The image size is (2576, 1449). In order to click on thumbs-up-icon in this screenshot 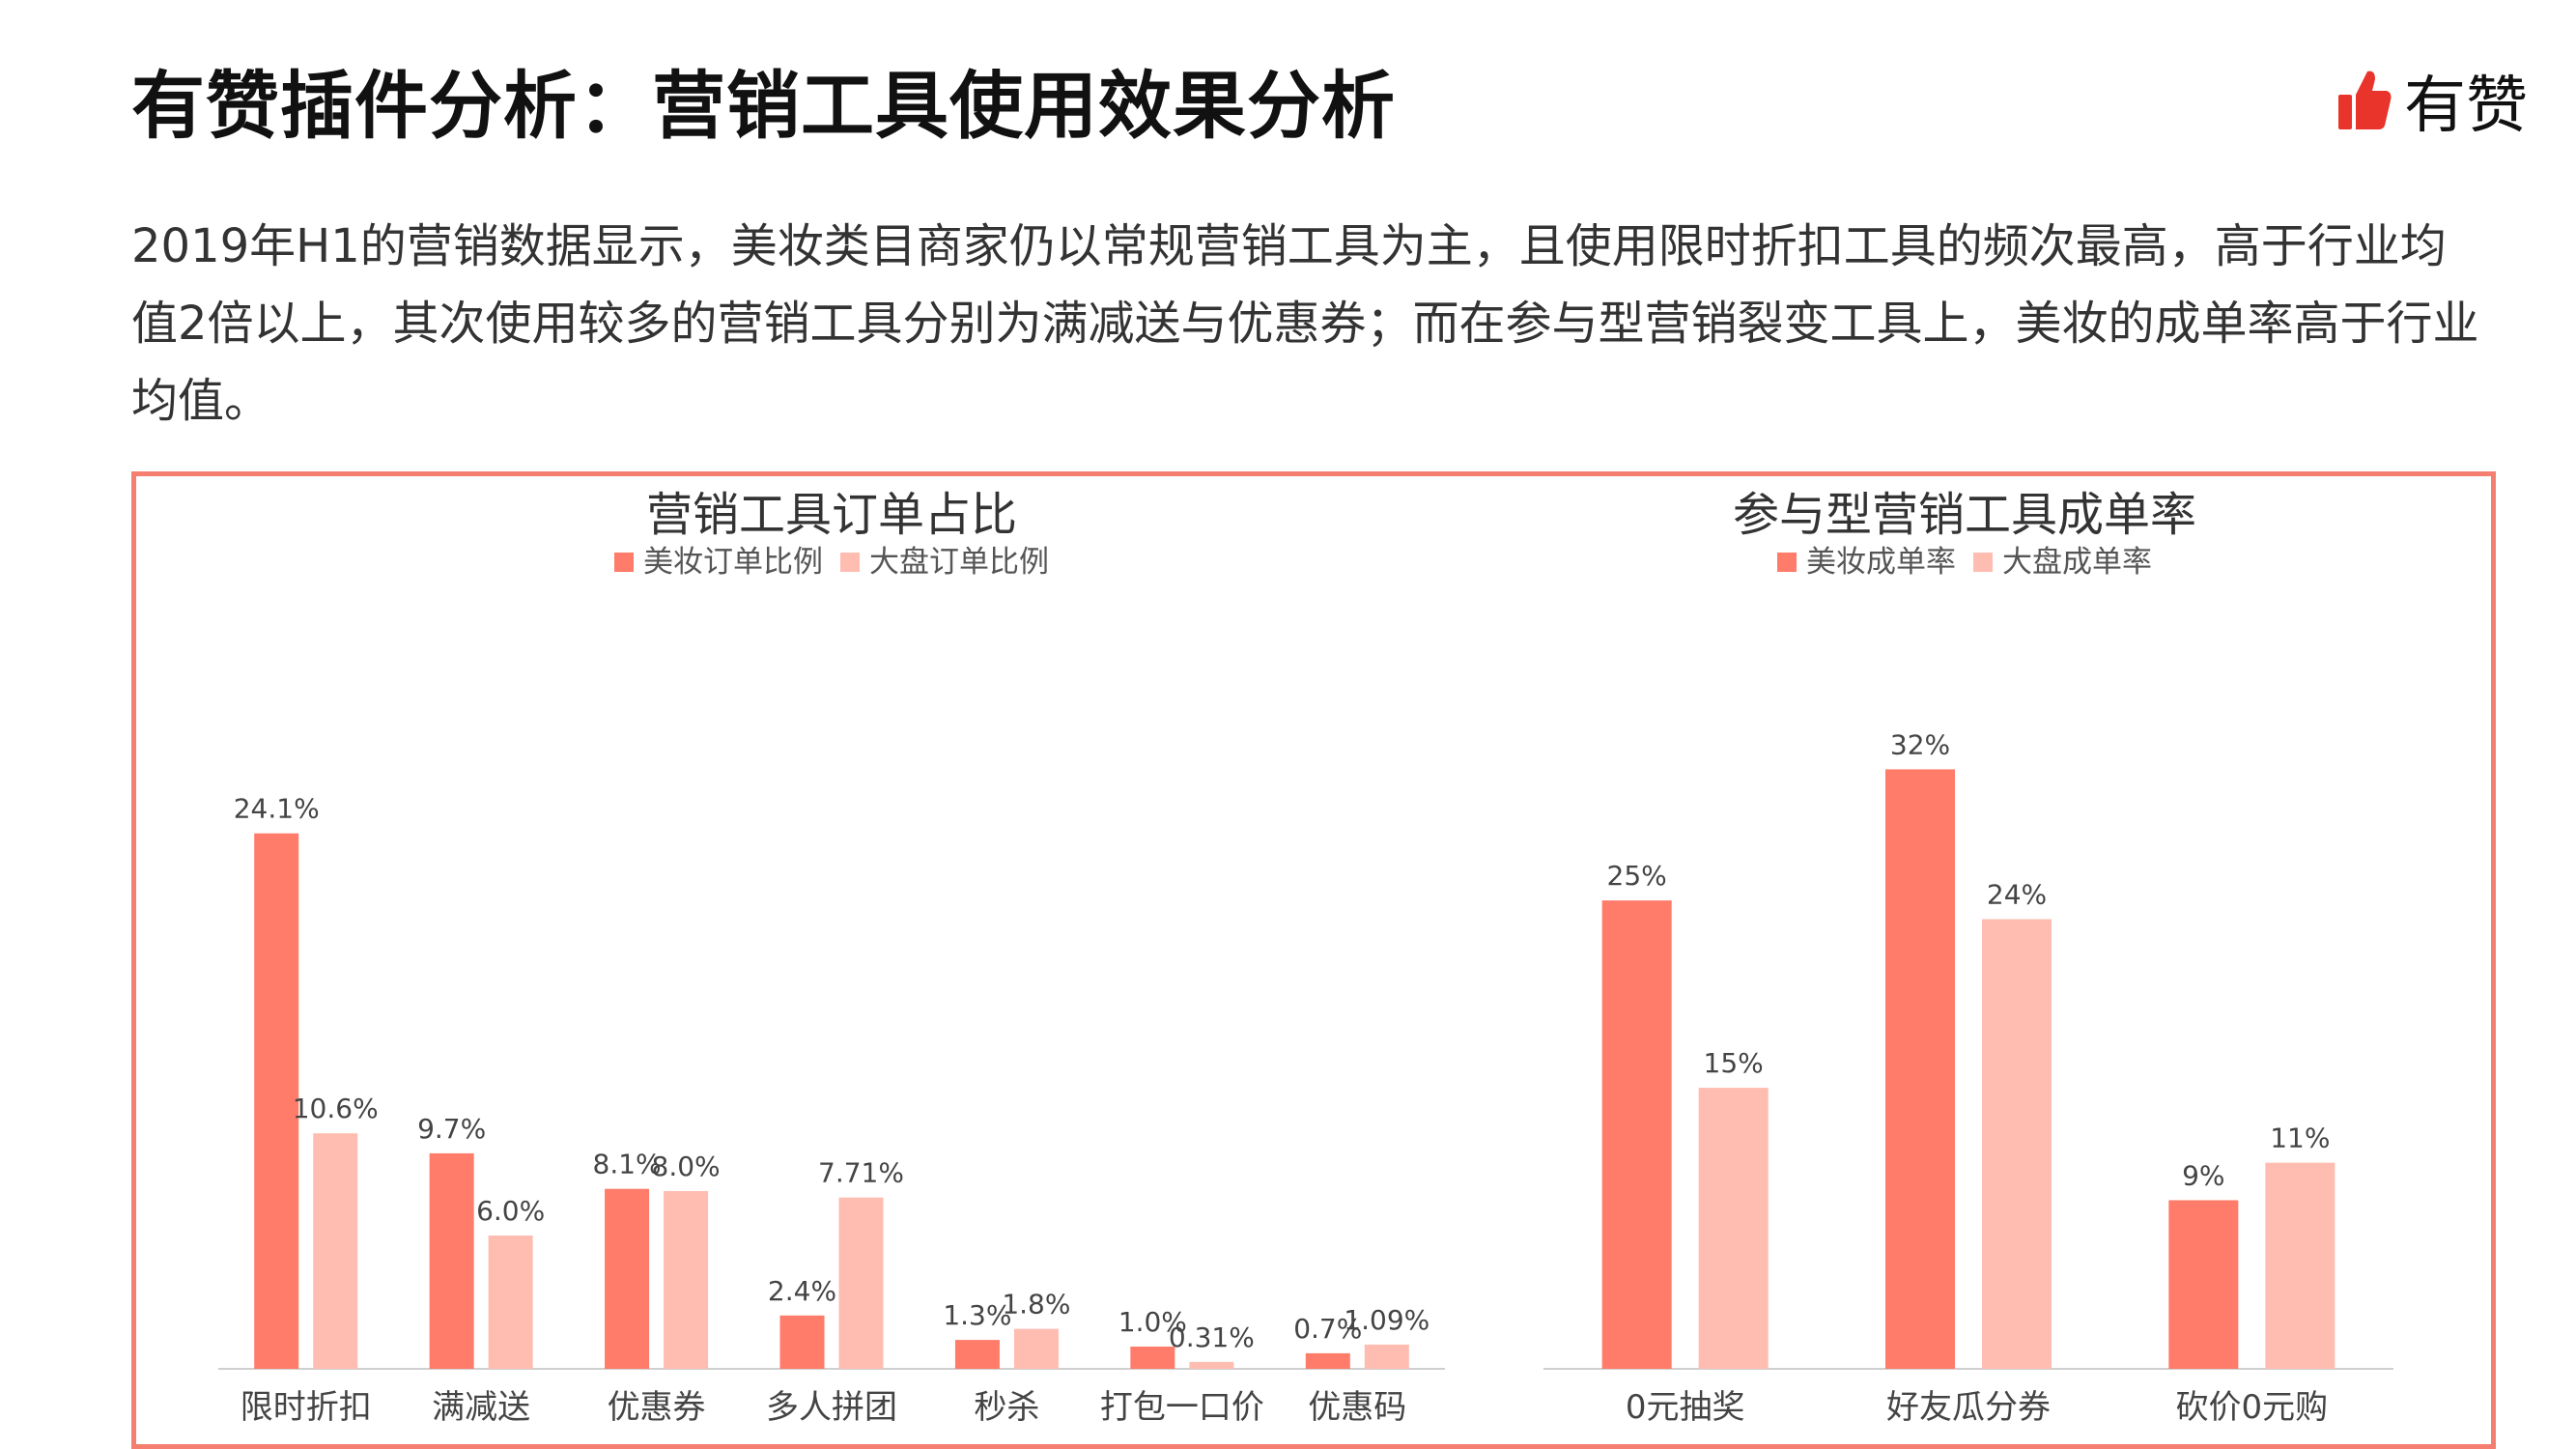, I will do `click(2365, 100)`.